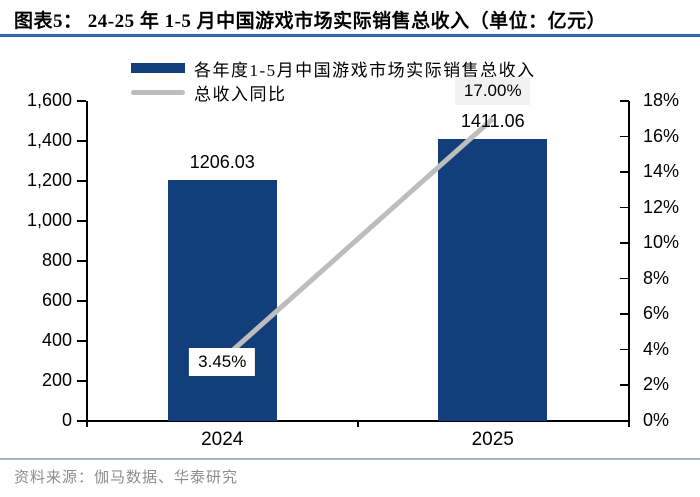 The image size is (700, 497). I want to click on figure-title: 图表5： 24-25 年 1-5 月中国游戏市场实际销售总收入（单位：亿元）, so click(310, 21).